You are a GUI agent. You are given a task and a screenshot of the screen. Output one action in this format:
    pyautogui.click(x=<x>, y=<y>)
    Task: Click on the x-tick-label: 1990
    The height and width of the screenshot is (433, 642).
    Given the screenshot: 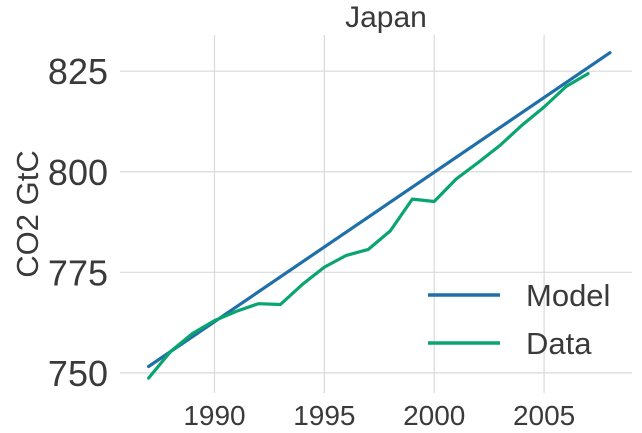 What is the action you would take?
    pyautogui.click(x=214, y=415)
    